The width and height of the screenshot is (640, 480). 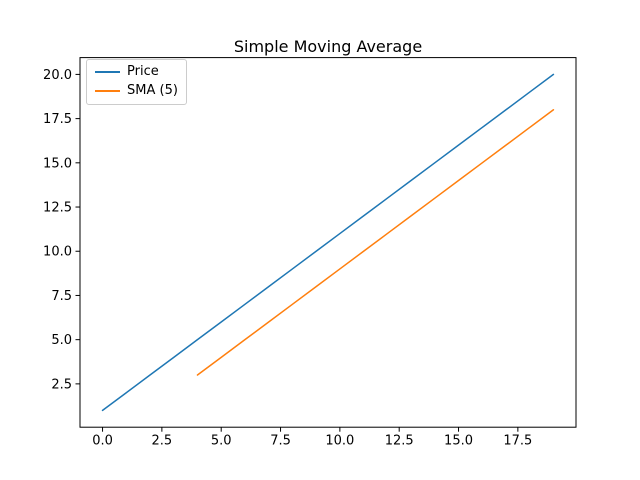 I want to click on x-tick-label: 17.5, so click(x=517, y=441).